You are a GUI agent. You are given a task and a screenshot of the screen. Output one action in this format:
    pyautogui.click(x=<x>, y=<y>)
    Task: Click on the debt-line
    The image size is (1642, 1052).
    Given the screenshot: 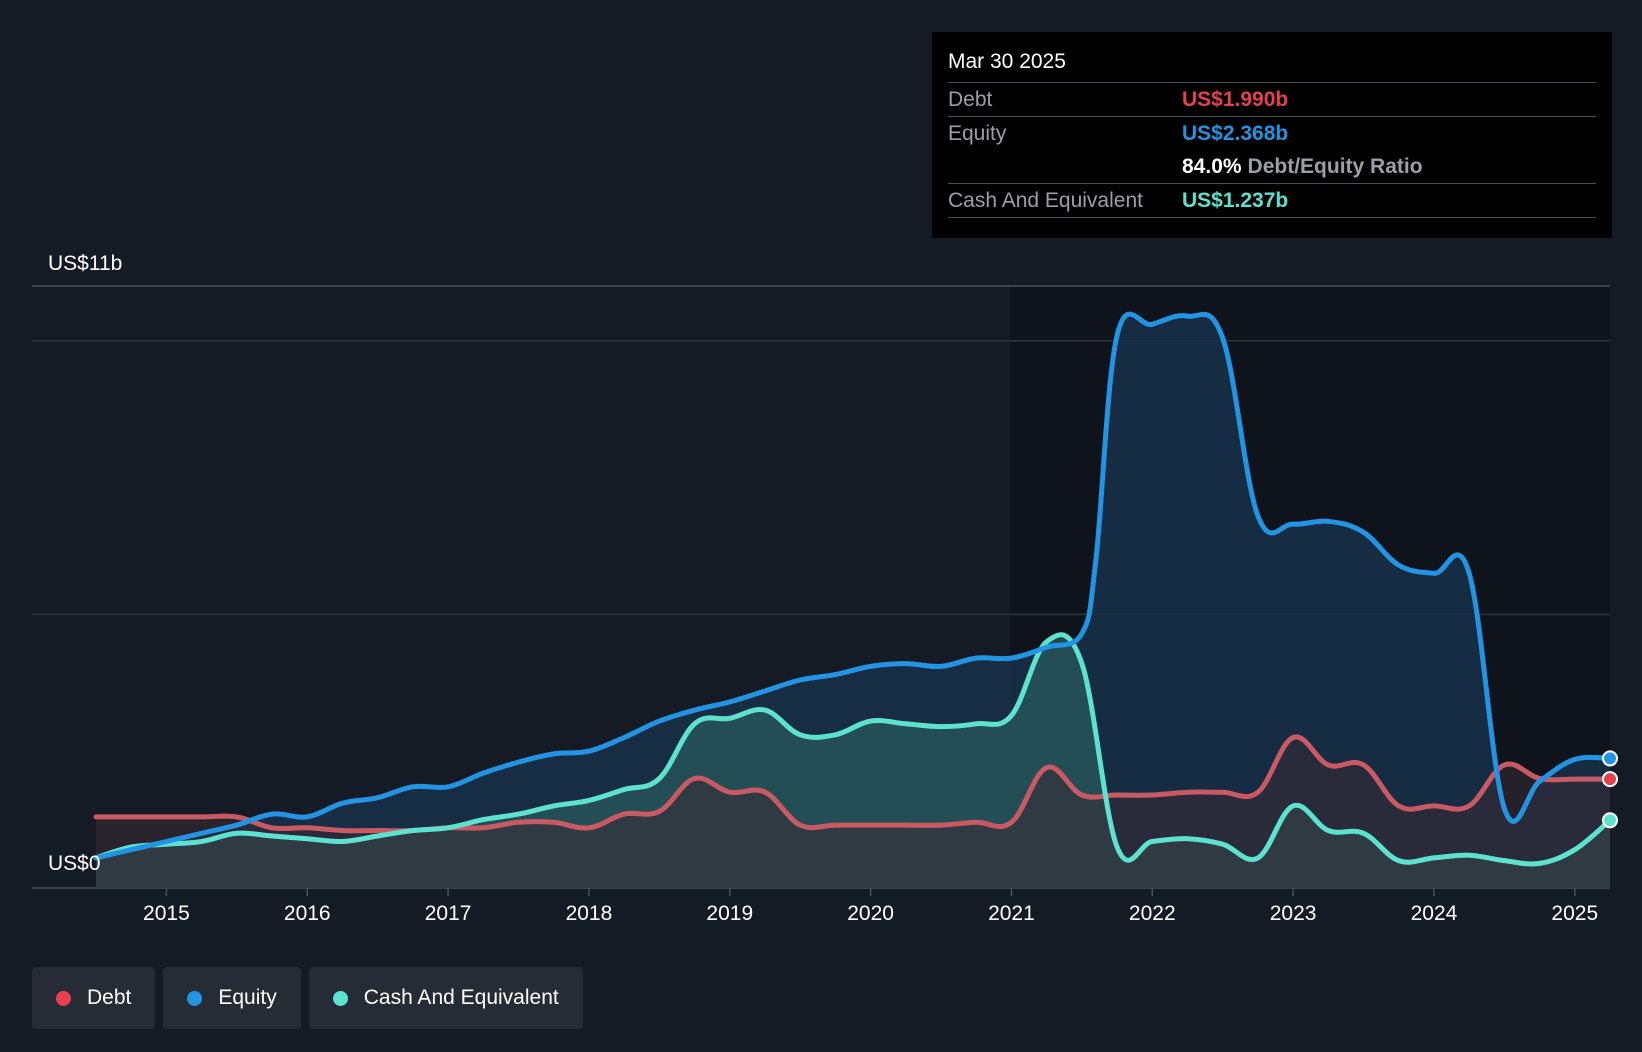 What is the action you would take?
    pyautogui.click(x=853, y=784)
    